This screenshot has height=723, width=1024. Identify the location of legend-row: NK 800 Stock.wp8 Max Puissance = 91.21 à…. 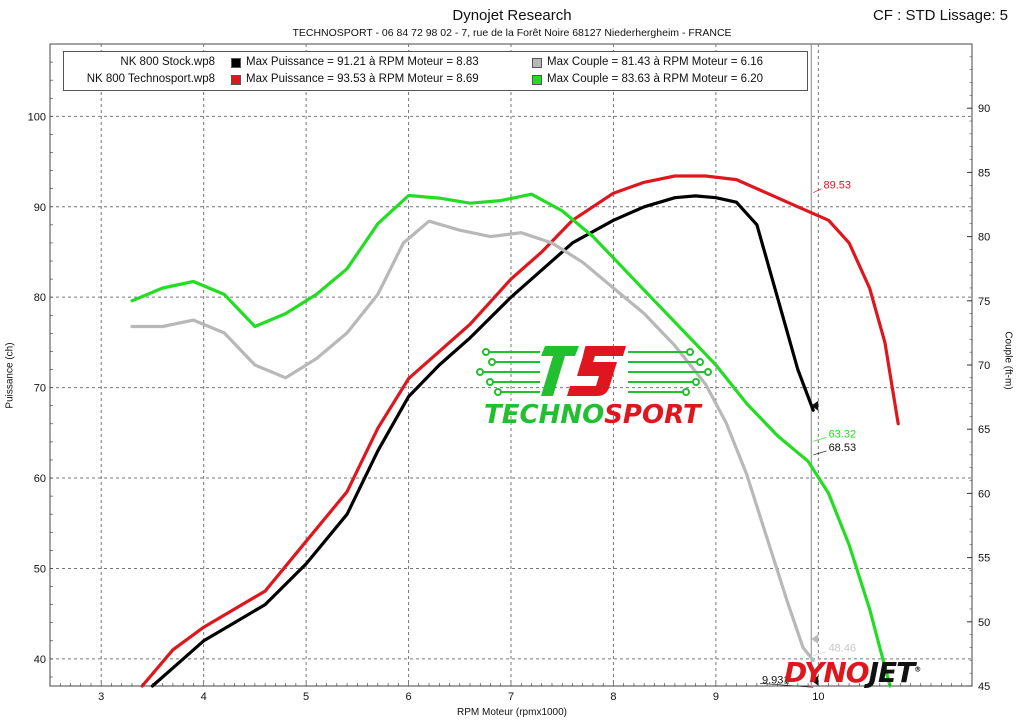
(435, 62).